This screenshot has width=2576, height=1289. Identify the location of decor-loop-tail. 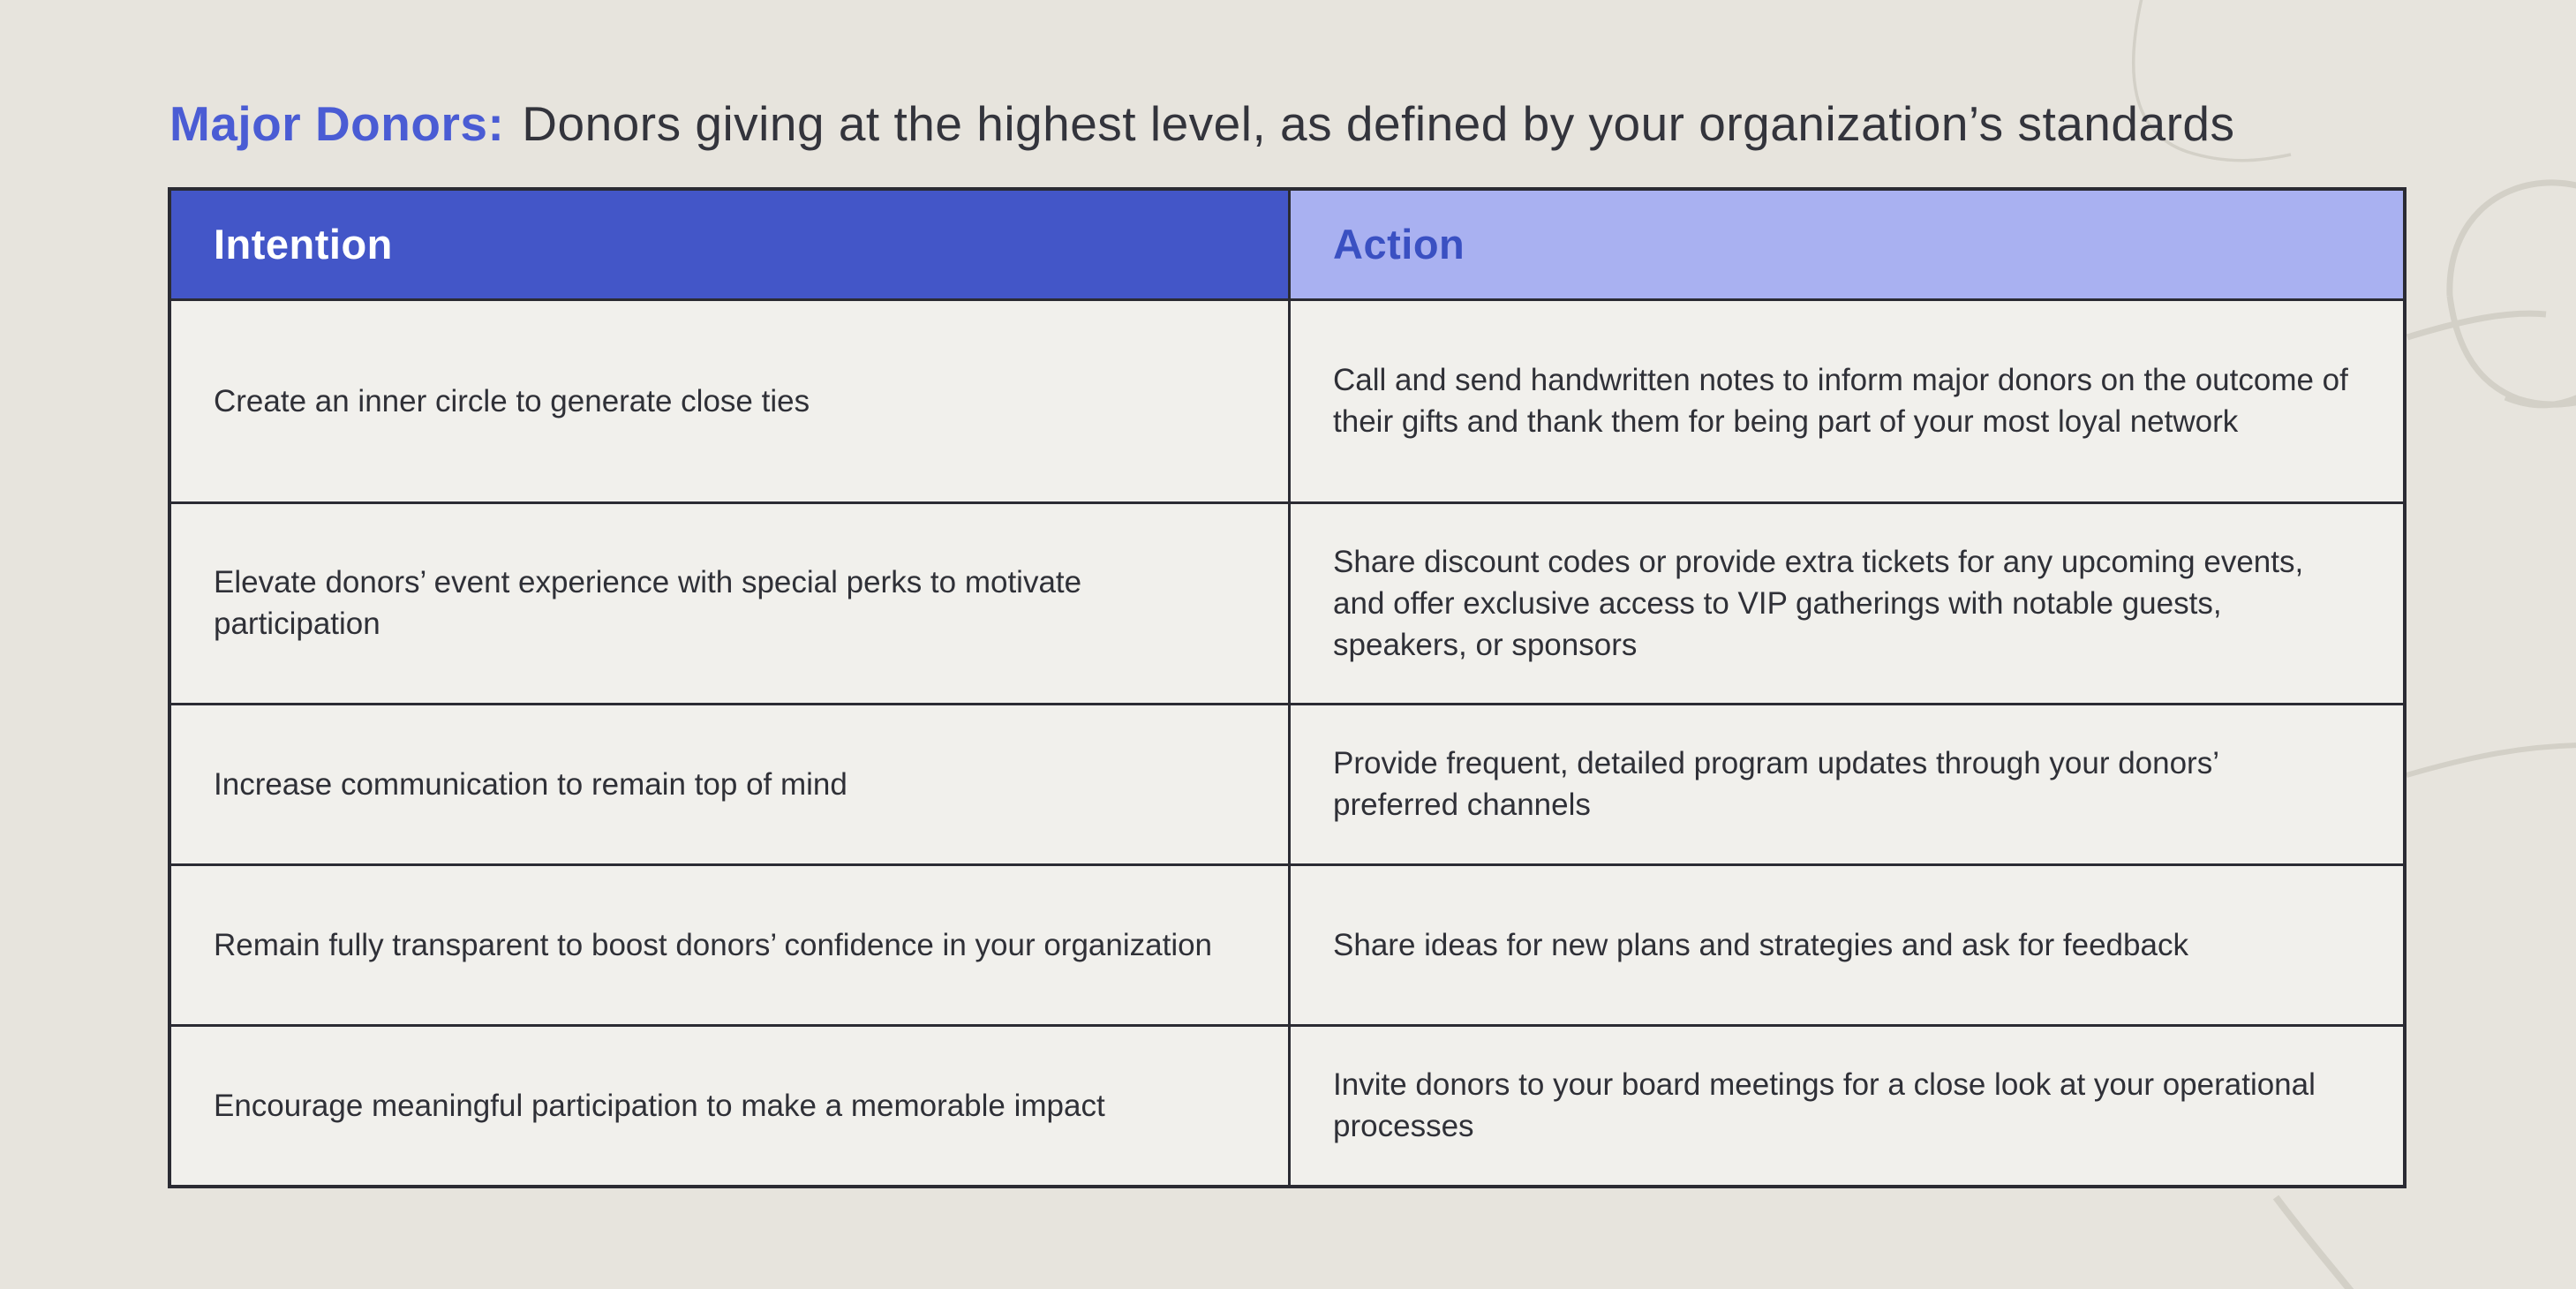
(2540, 401).